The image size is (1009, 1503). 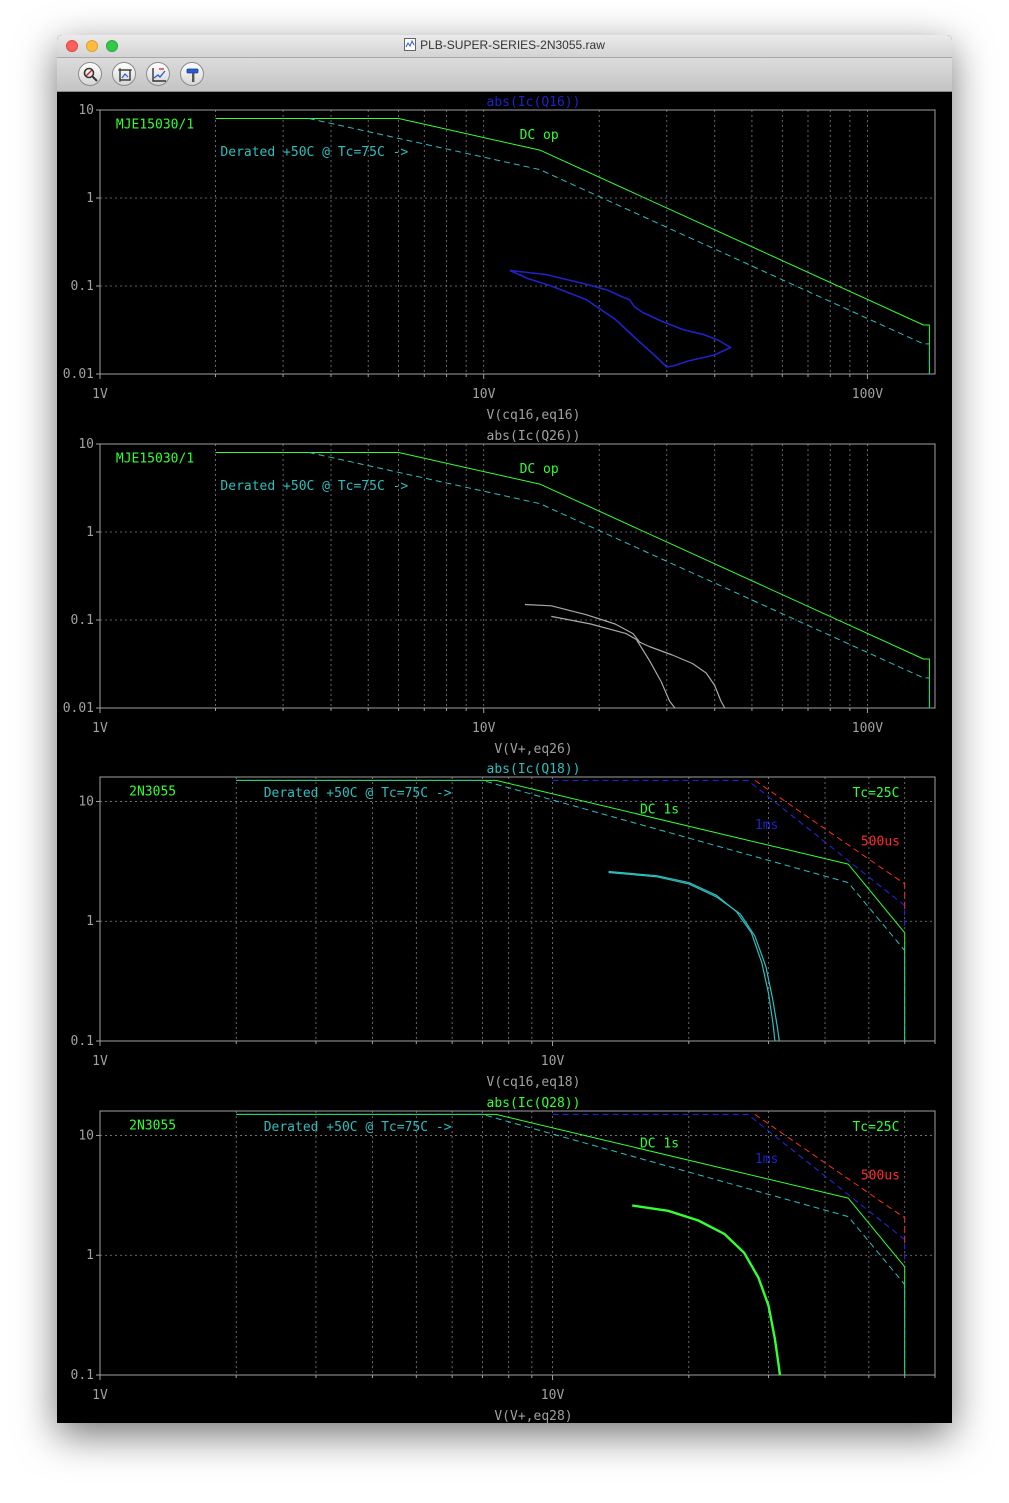 I want to click on title-bar: PLB-SUPER-SERIES-2N3055.raw, so click(x=504, y=46).